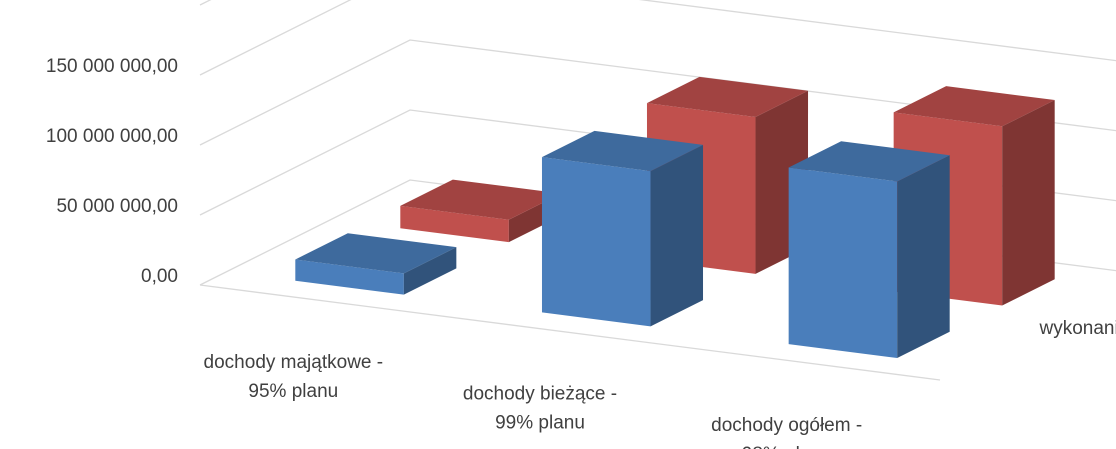 Image resolution: width=1116 pixels, height=449 pixels. I want to click on y-tick-label: 150 000 000,00, so click(112, 66).